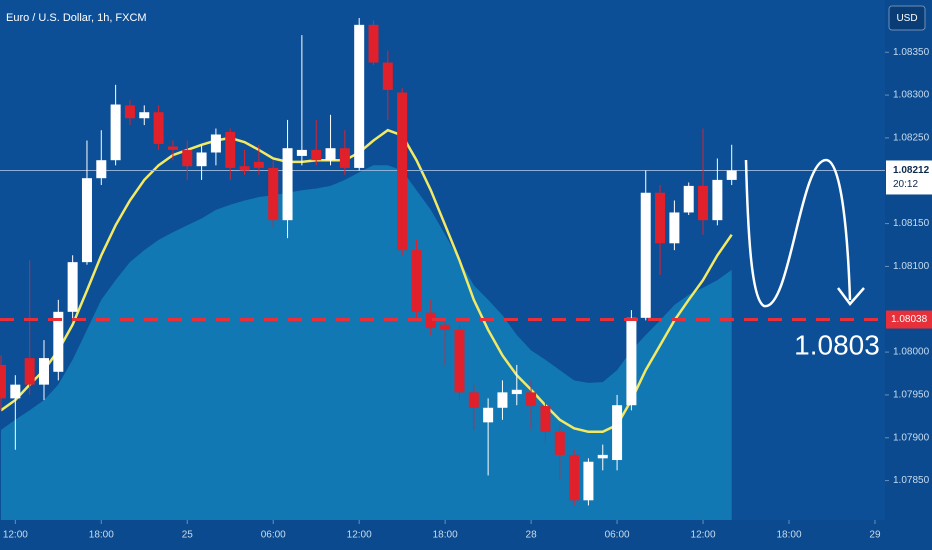  Describe the element at coordinates (911, 480) in the screenshot. I see `y-tick-label: 1.07850` at that location.